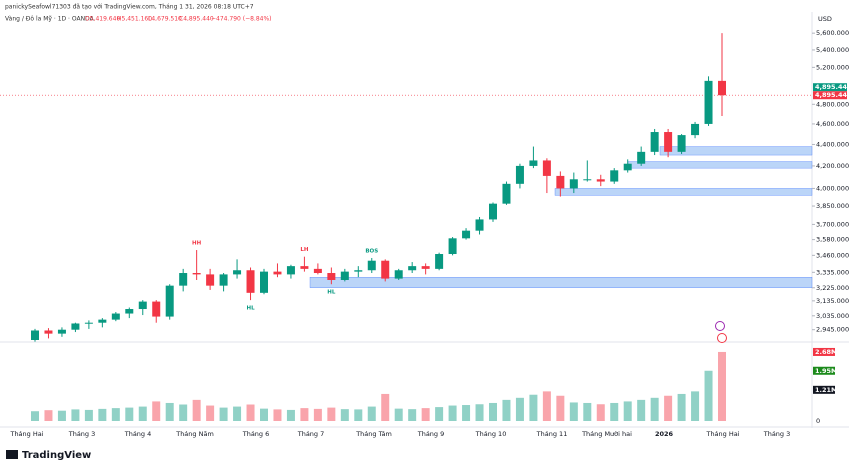 The width and height of the screenshot is (849, 469). What do you see at coordinates (371, 252) in the screenshot?
I see `structure-label: BOS` at bounding box center [371, 252].